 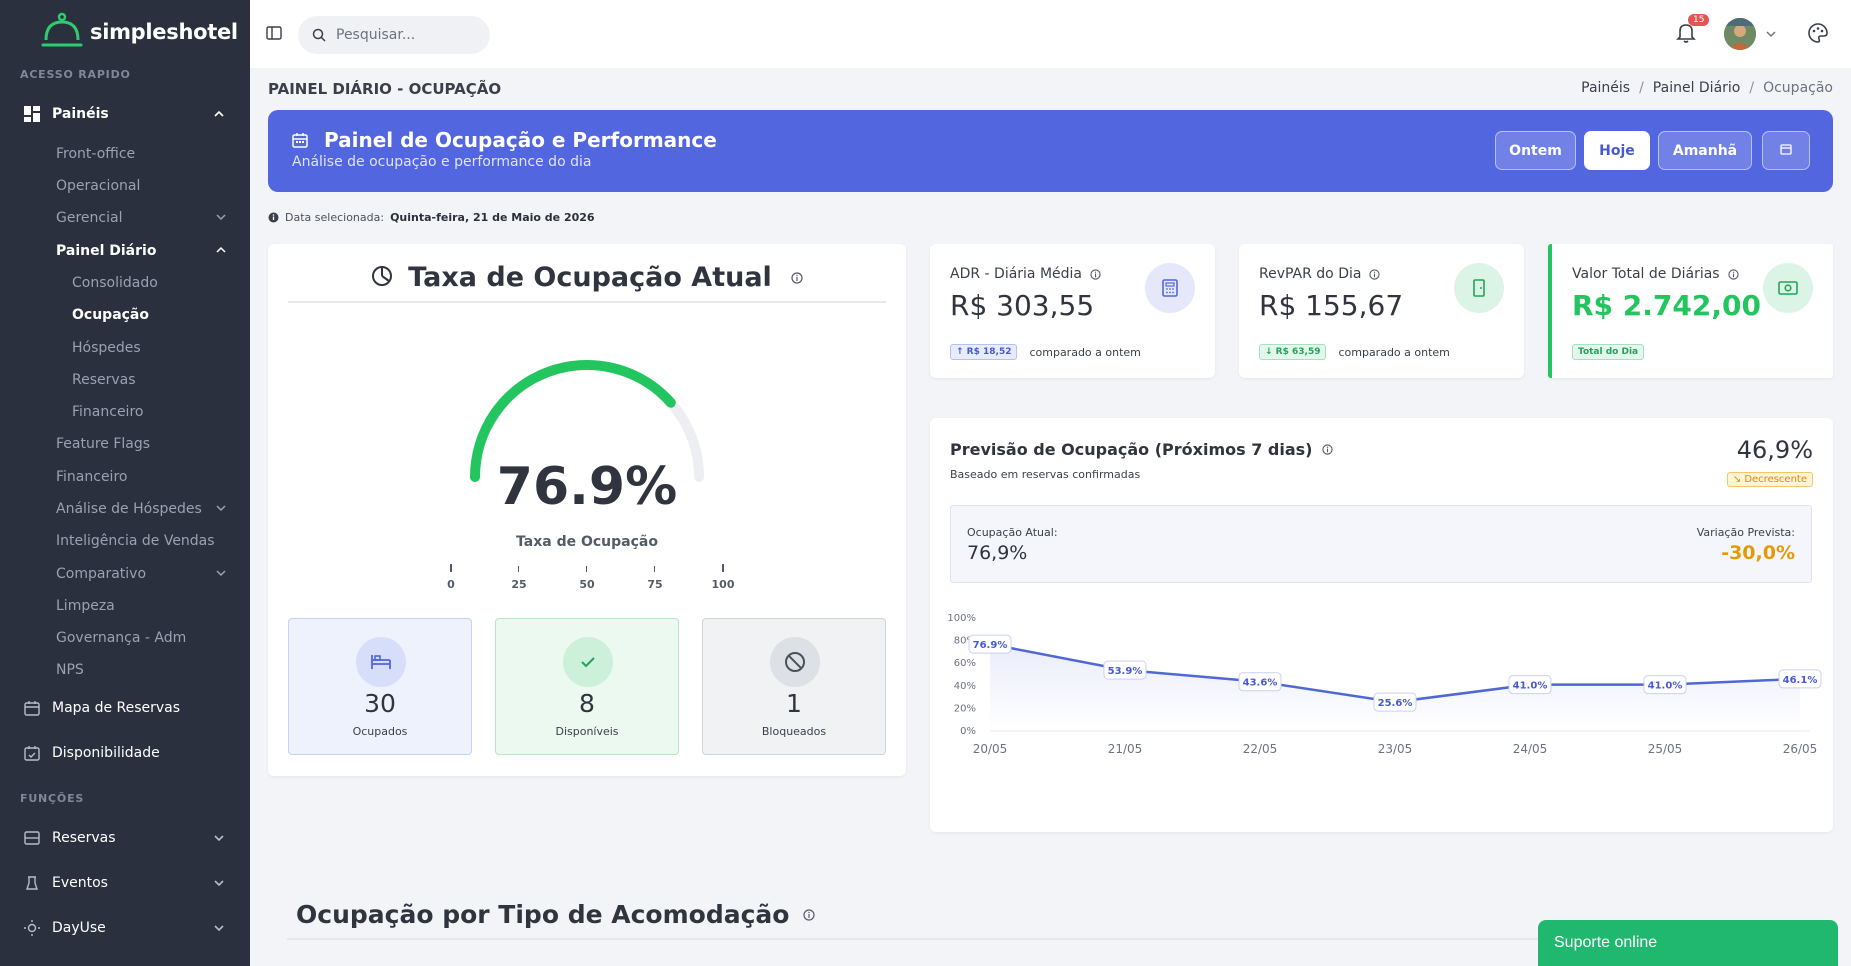 I want to click on sidebar-toggle-icon, so click(x=274, y=33).